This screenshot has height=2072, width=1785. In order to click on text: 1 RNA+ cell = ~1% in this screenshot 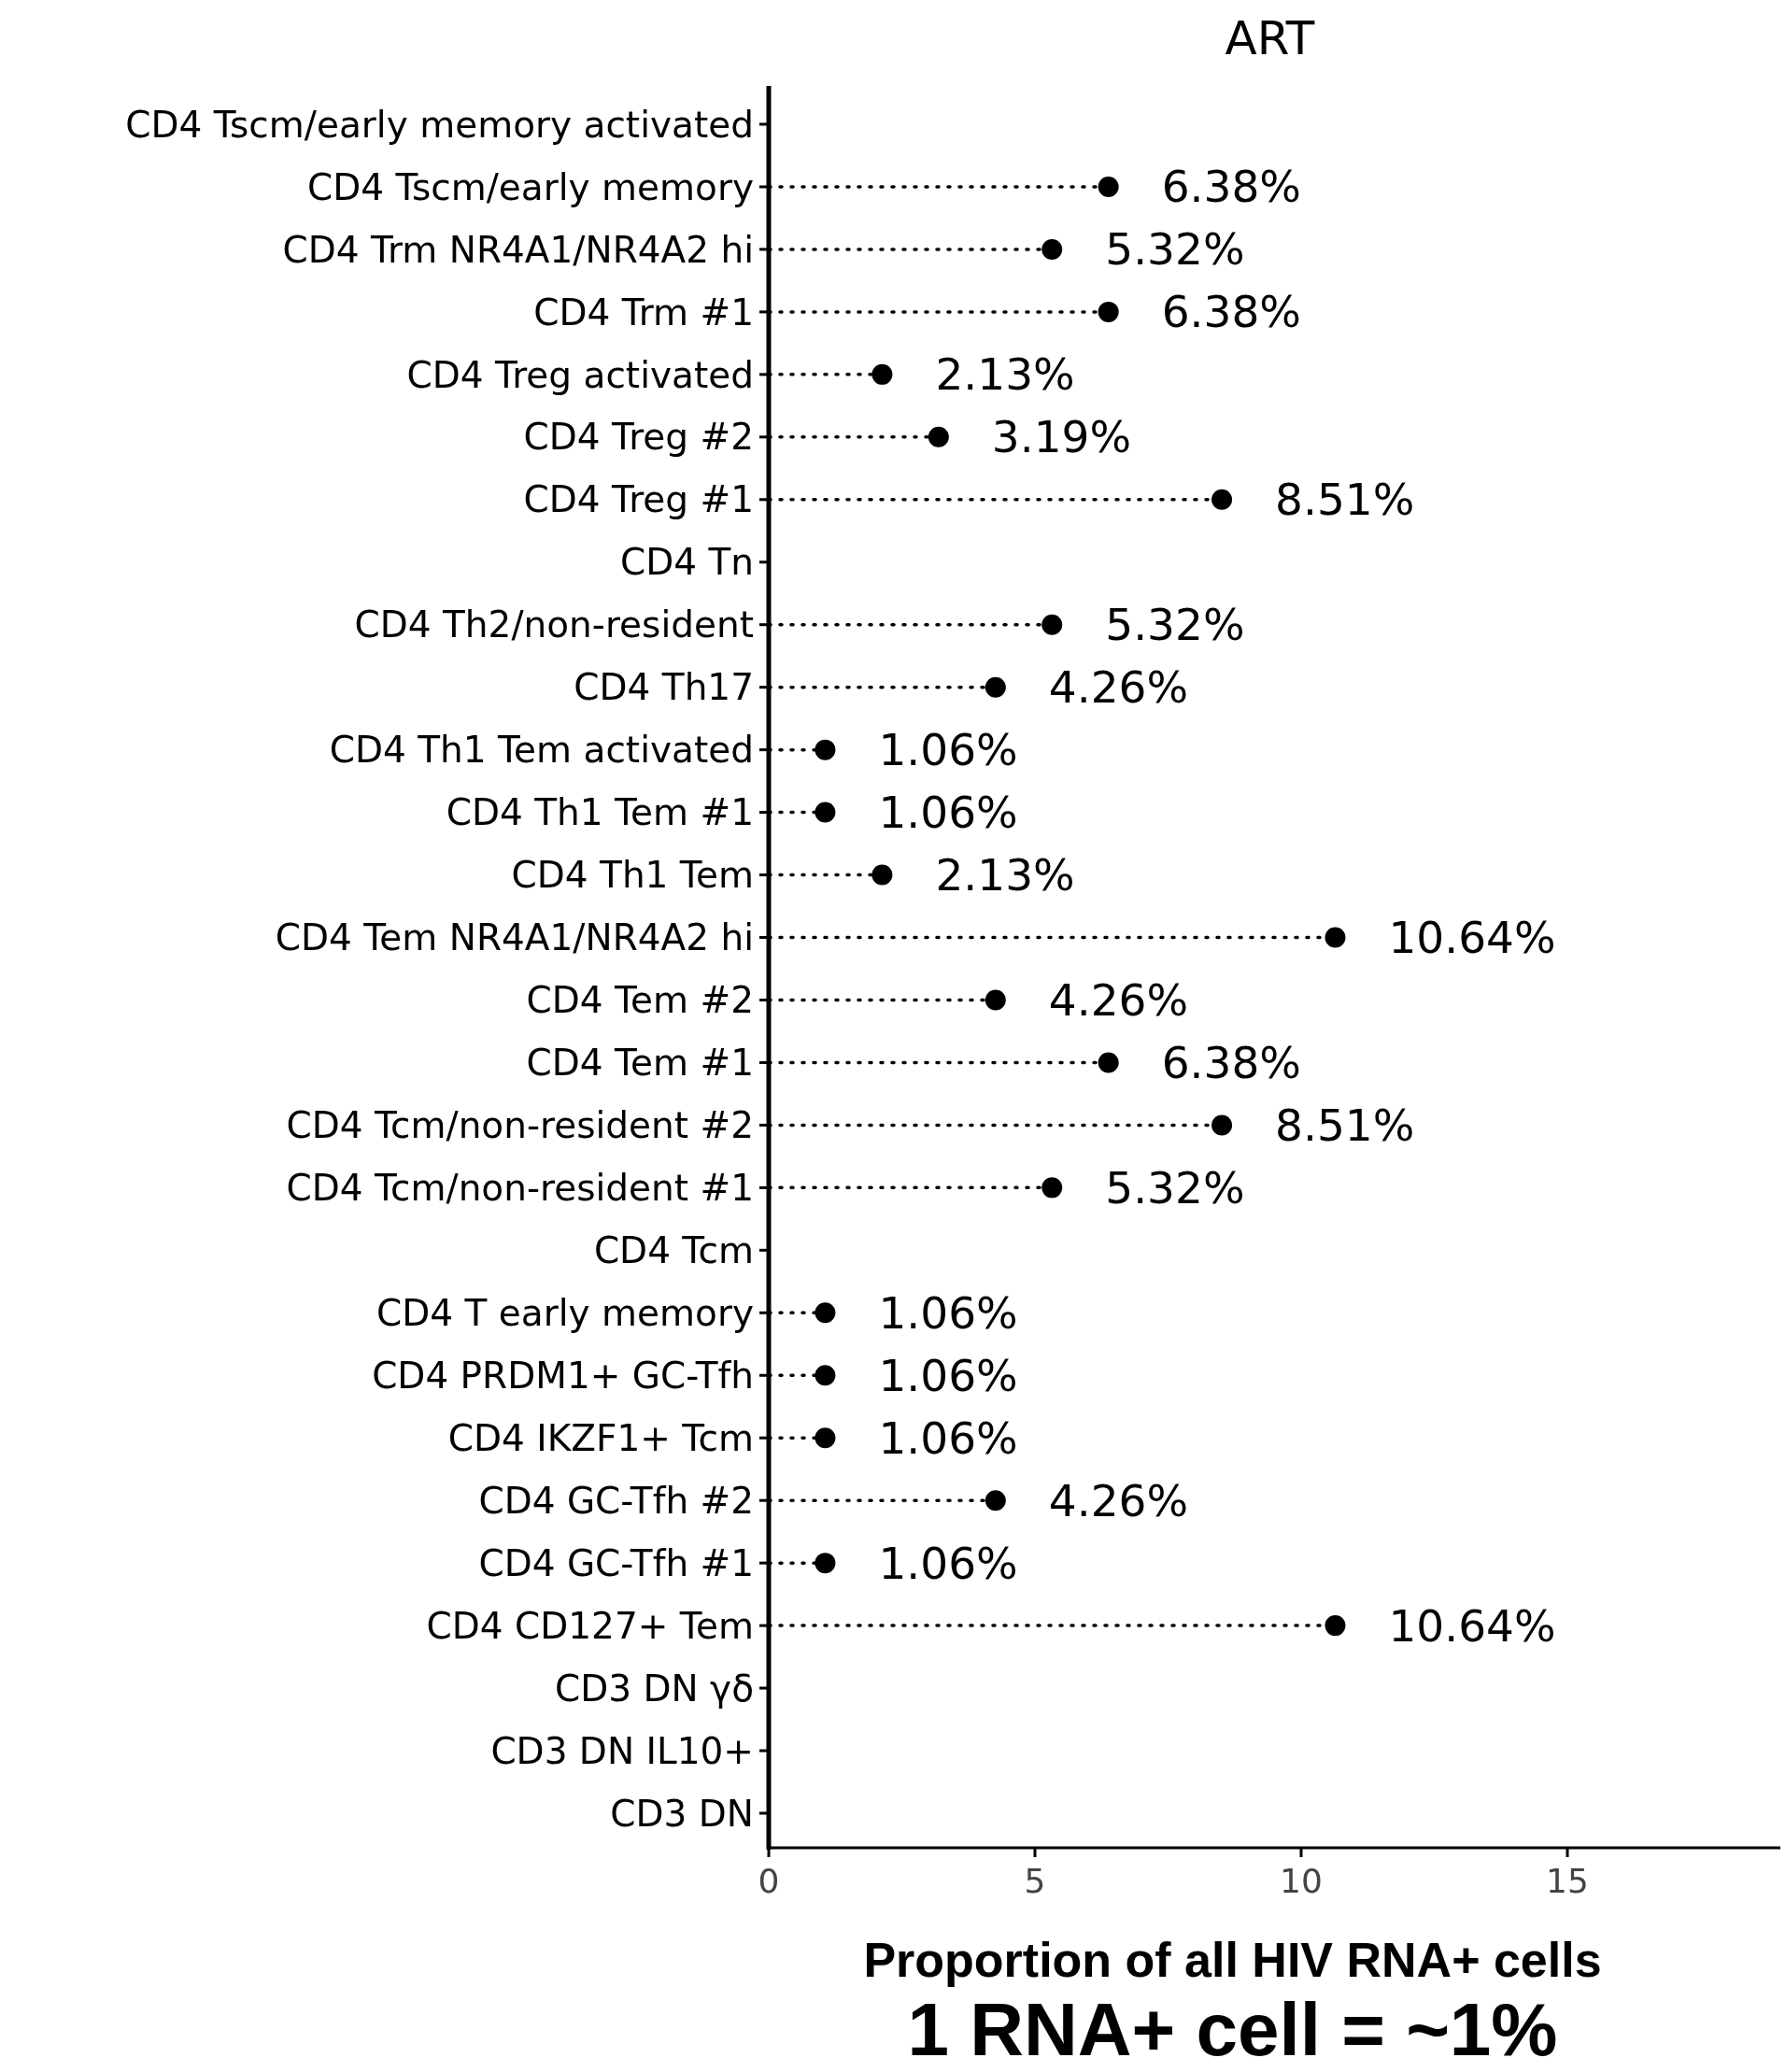, I will do `click(1232, 2029)`.